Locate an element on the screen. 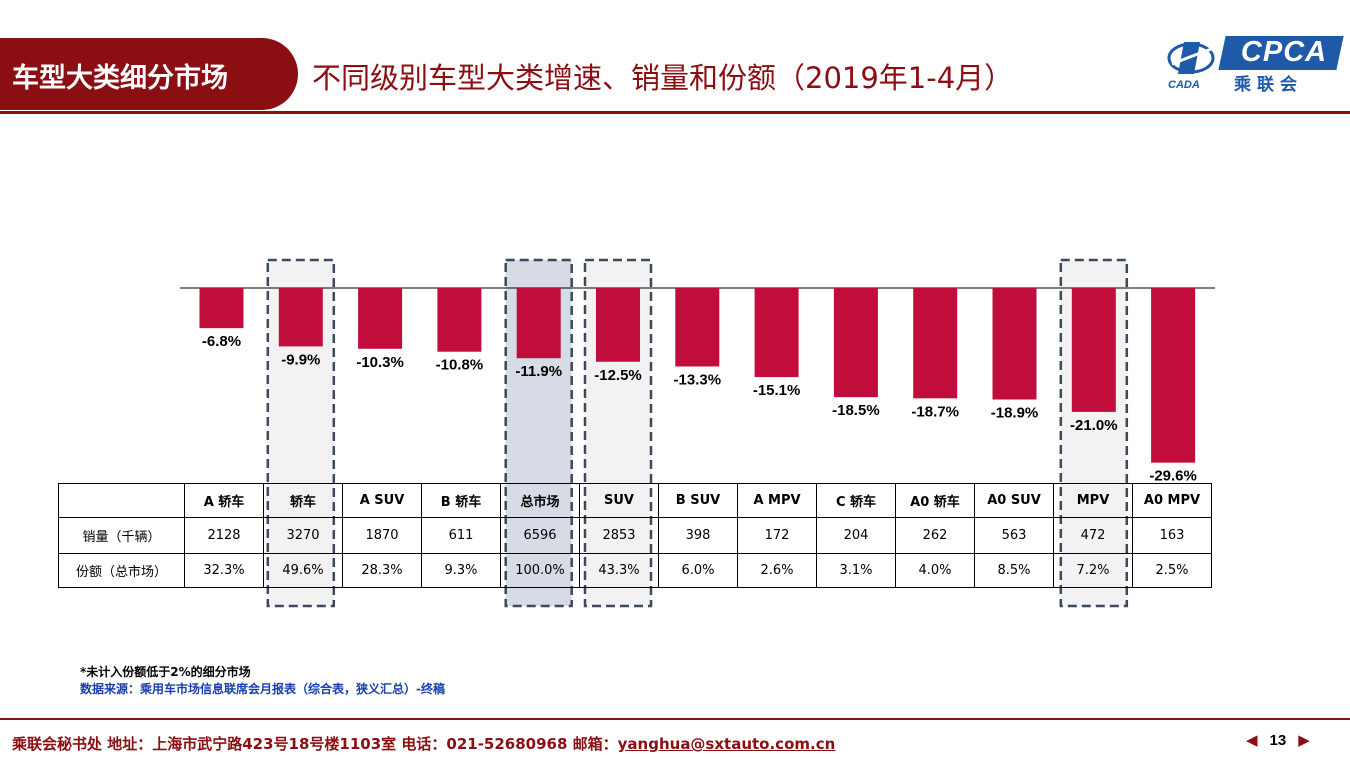 The height and width of the screenshot is (759, 1350). cpca-logo: CADA CPCA 乘联会 is located at coordinates (1254, 63).